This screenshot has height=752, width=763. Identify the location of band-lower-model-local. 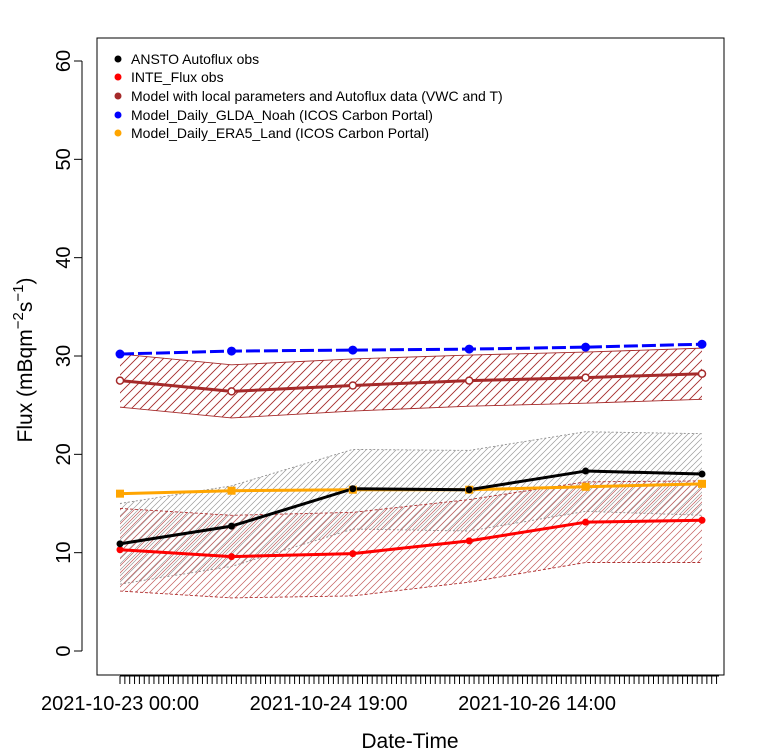
(411, 408).